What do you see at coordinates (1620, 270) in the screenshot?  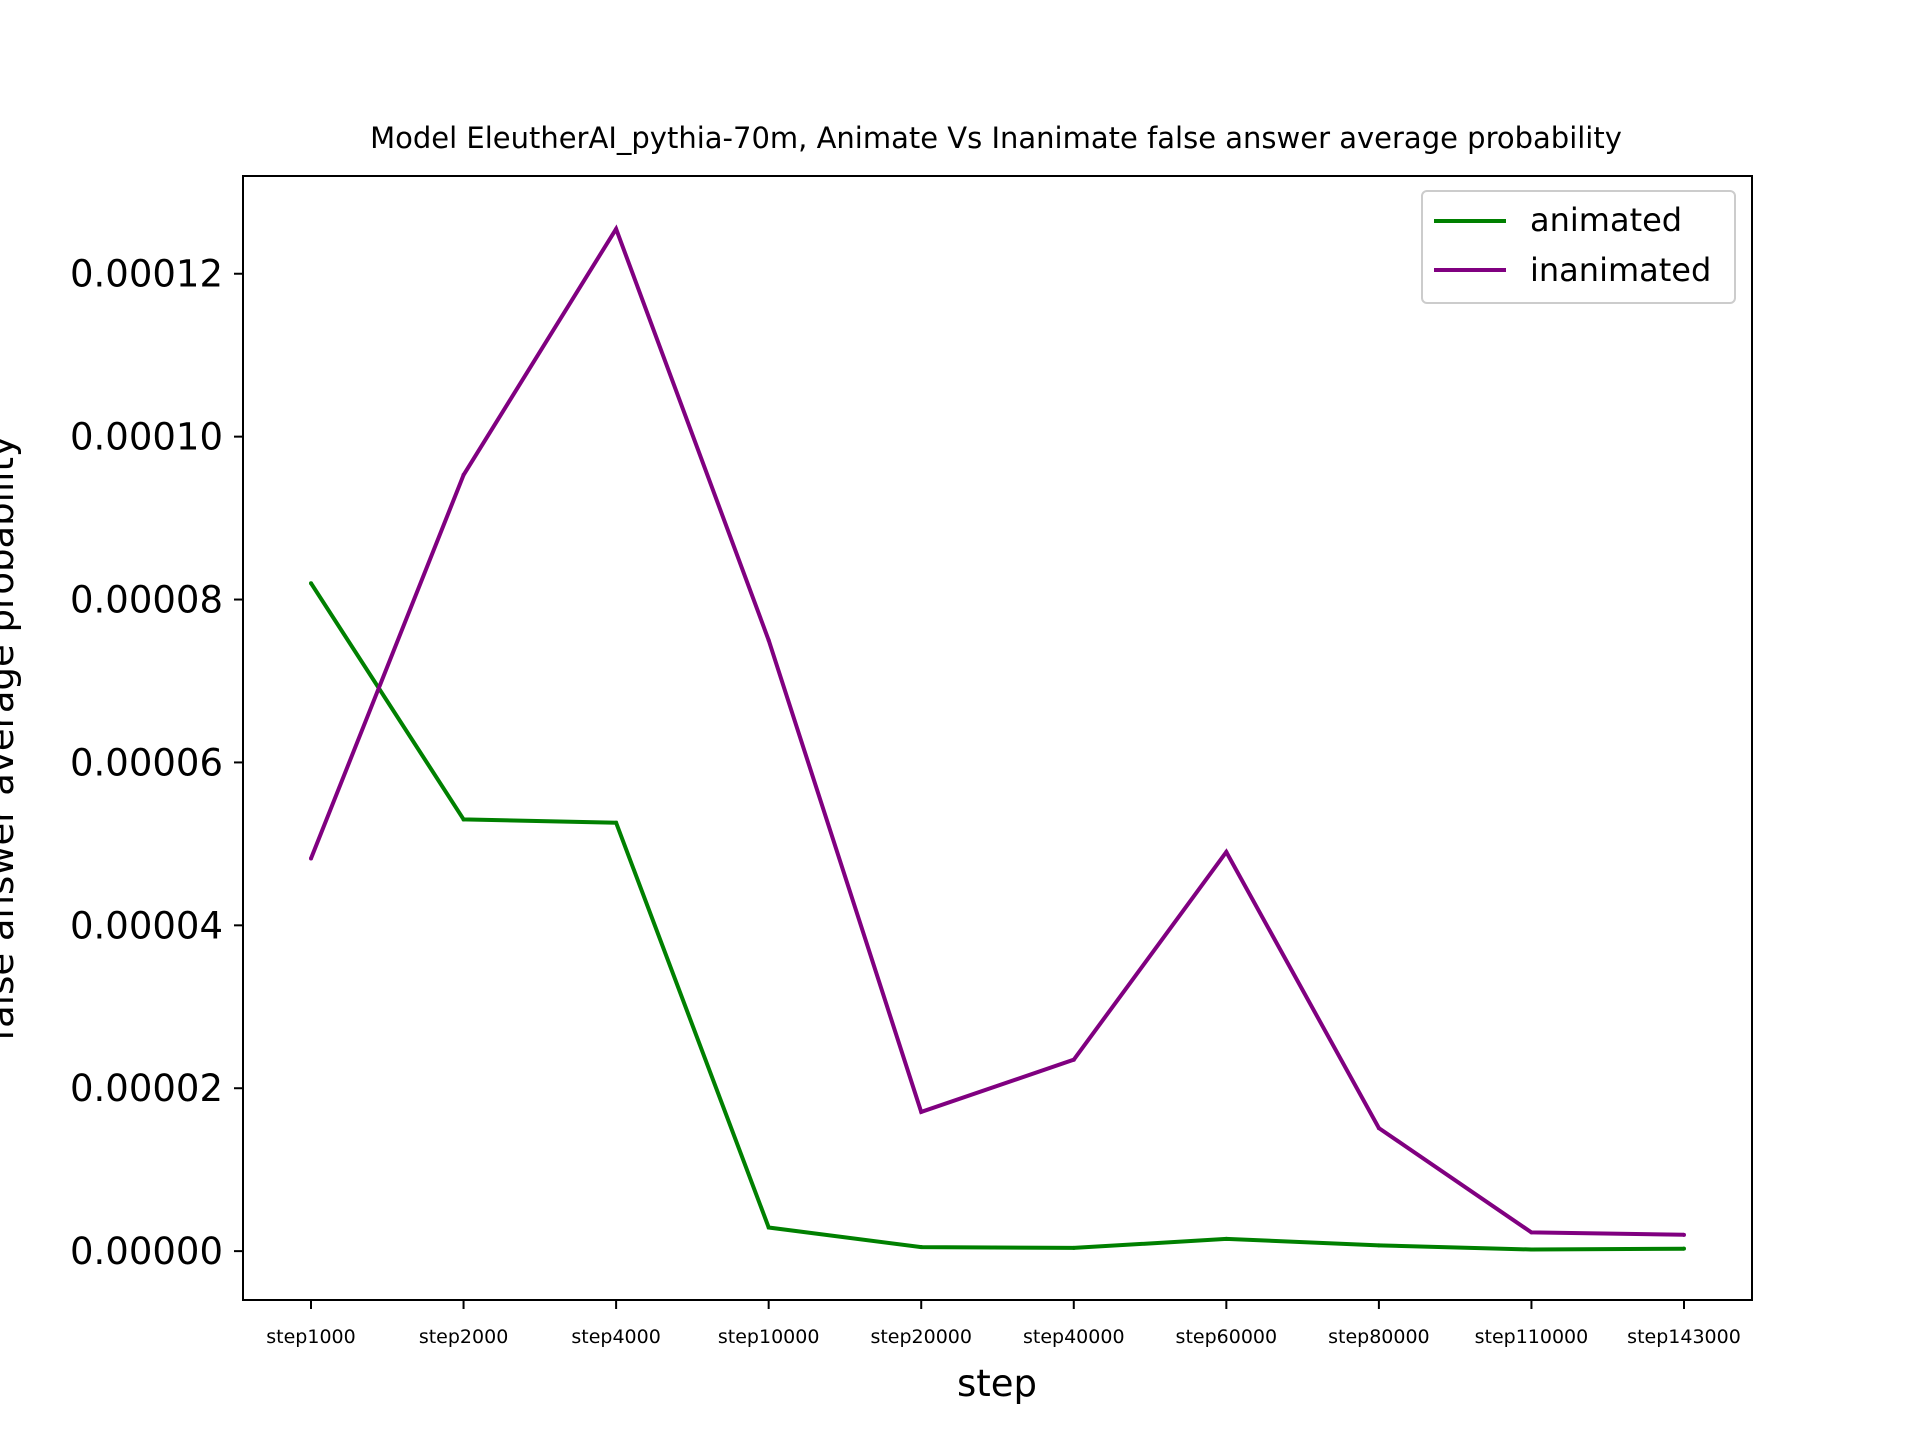 I see `legend-label-inanimated: inanimated` at bounding box center [1620, 270].